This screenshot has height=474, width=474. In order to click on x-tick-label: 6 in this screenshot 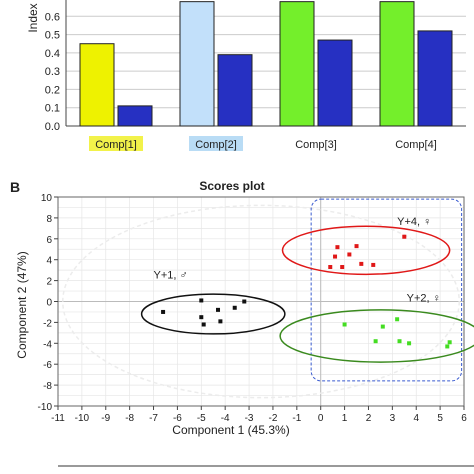, I will do `click(464, 418)`.